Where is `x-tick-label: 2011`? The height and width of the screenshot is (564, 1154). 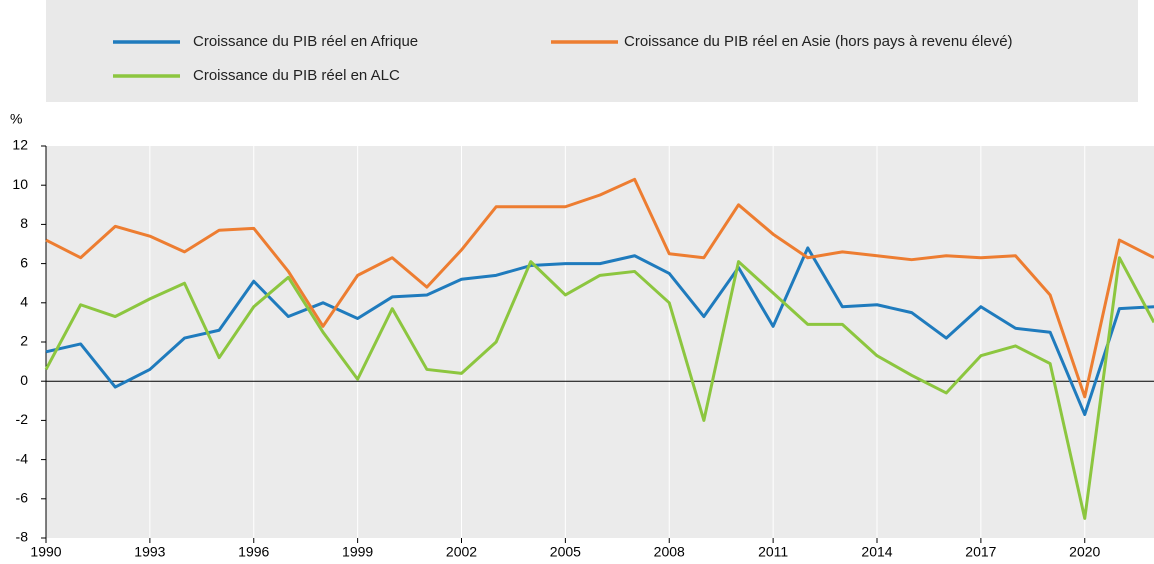
x-tick-label: 2011 is located at coordinates (773, 552).